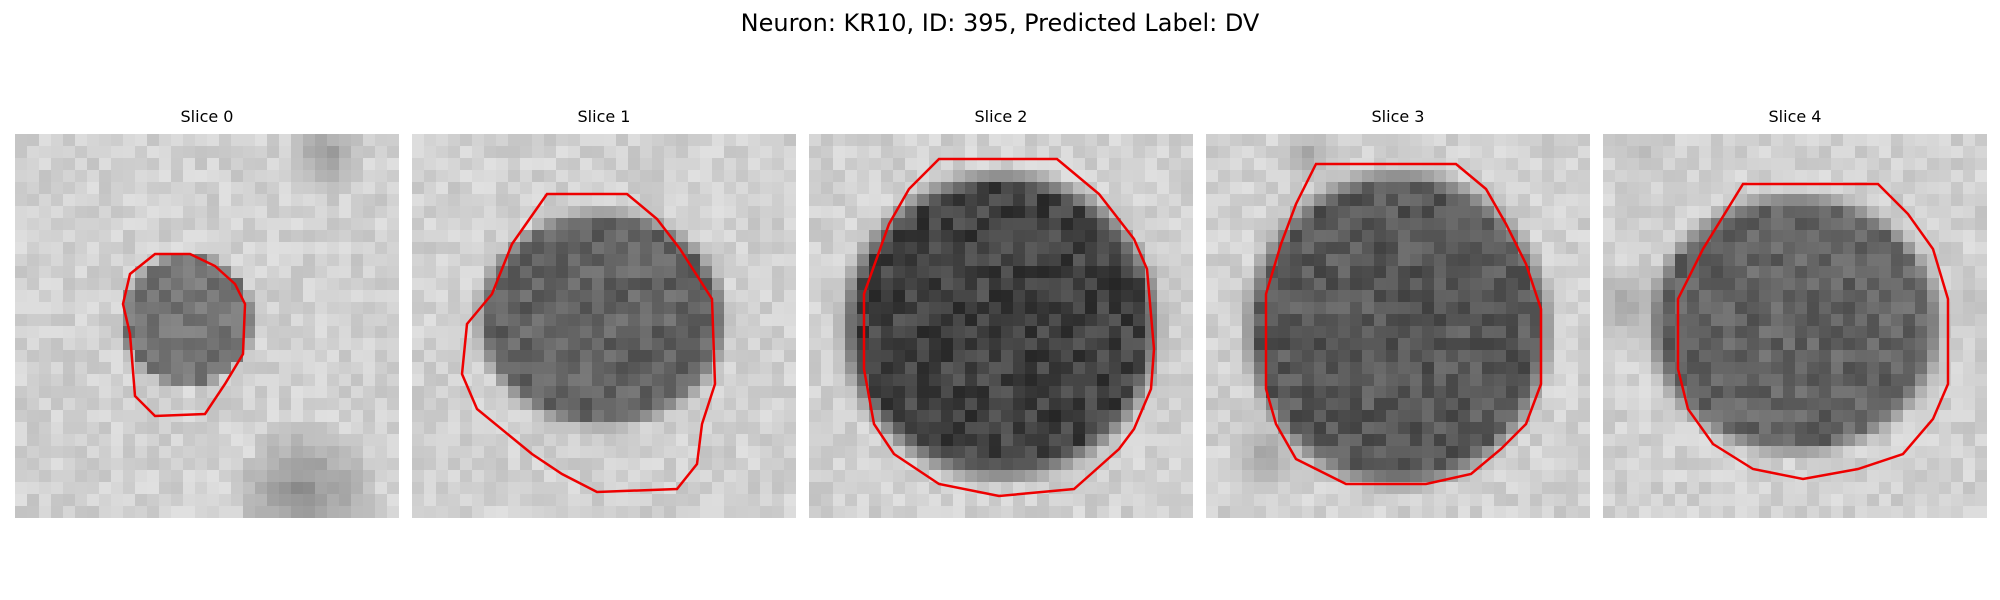  Describe the element at coordinates (1009, 327) in the screenshot. I see `red-contour-outline` at that location.